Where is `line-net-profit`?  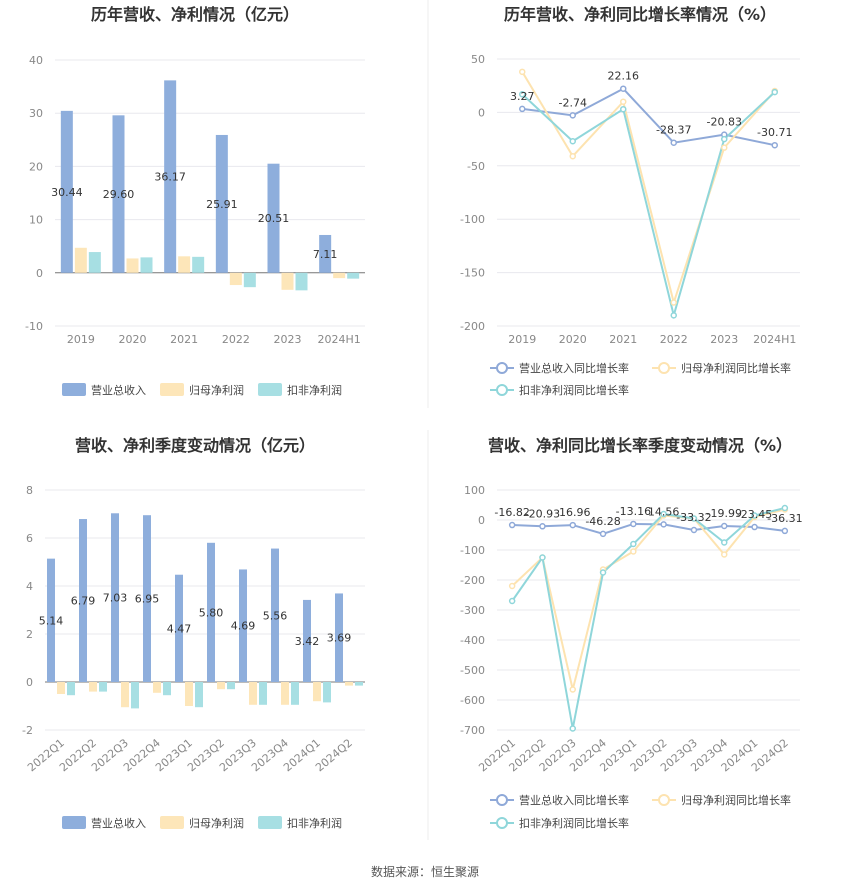 line-net-profit is located at coordinates (648, 189).